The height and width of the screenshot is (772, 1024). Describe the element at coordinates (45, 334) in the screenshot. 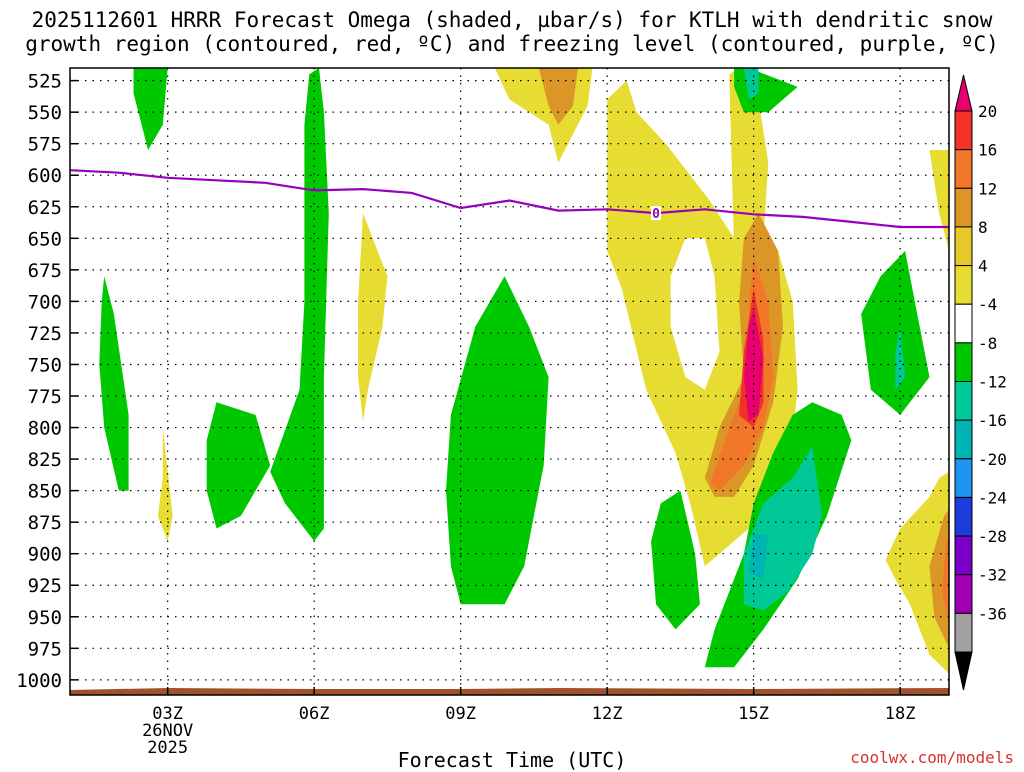

I see `y-tick-label-725: 725` at that location.